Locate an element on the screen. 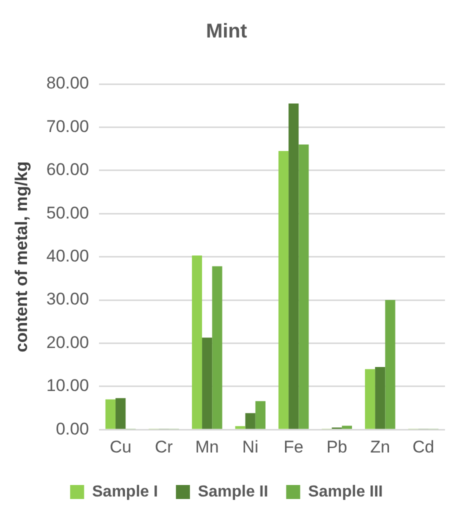 Image resolution: width=465 pixels, height=520 pixels. x-tick-label: Pb is located at coordinates (337, 446).